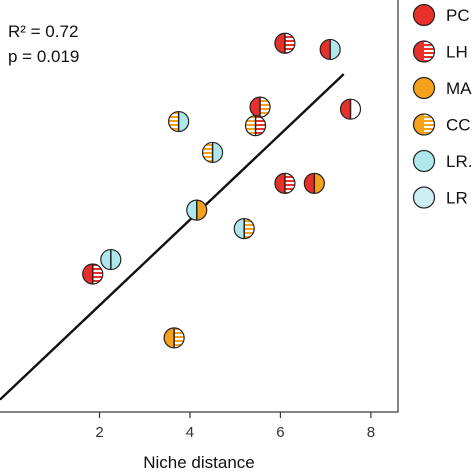 This screenshot has width=474, height=474. What do you see at coordinates (280, 432) in the screenshot?
I see `x-tick-label: 6` at bounding box center [280, 432].